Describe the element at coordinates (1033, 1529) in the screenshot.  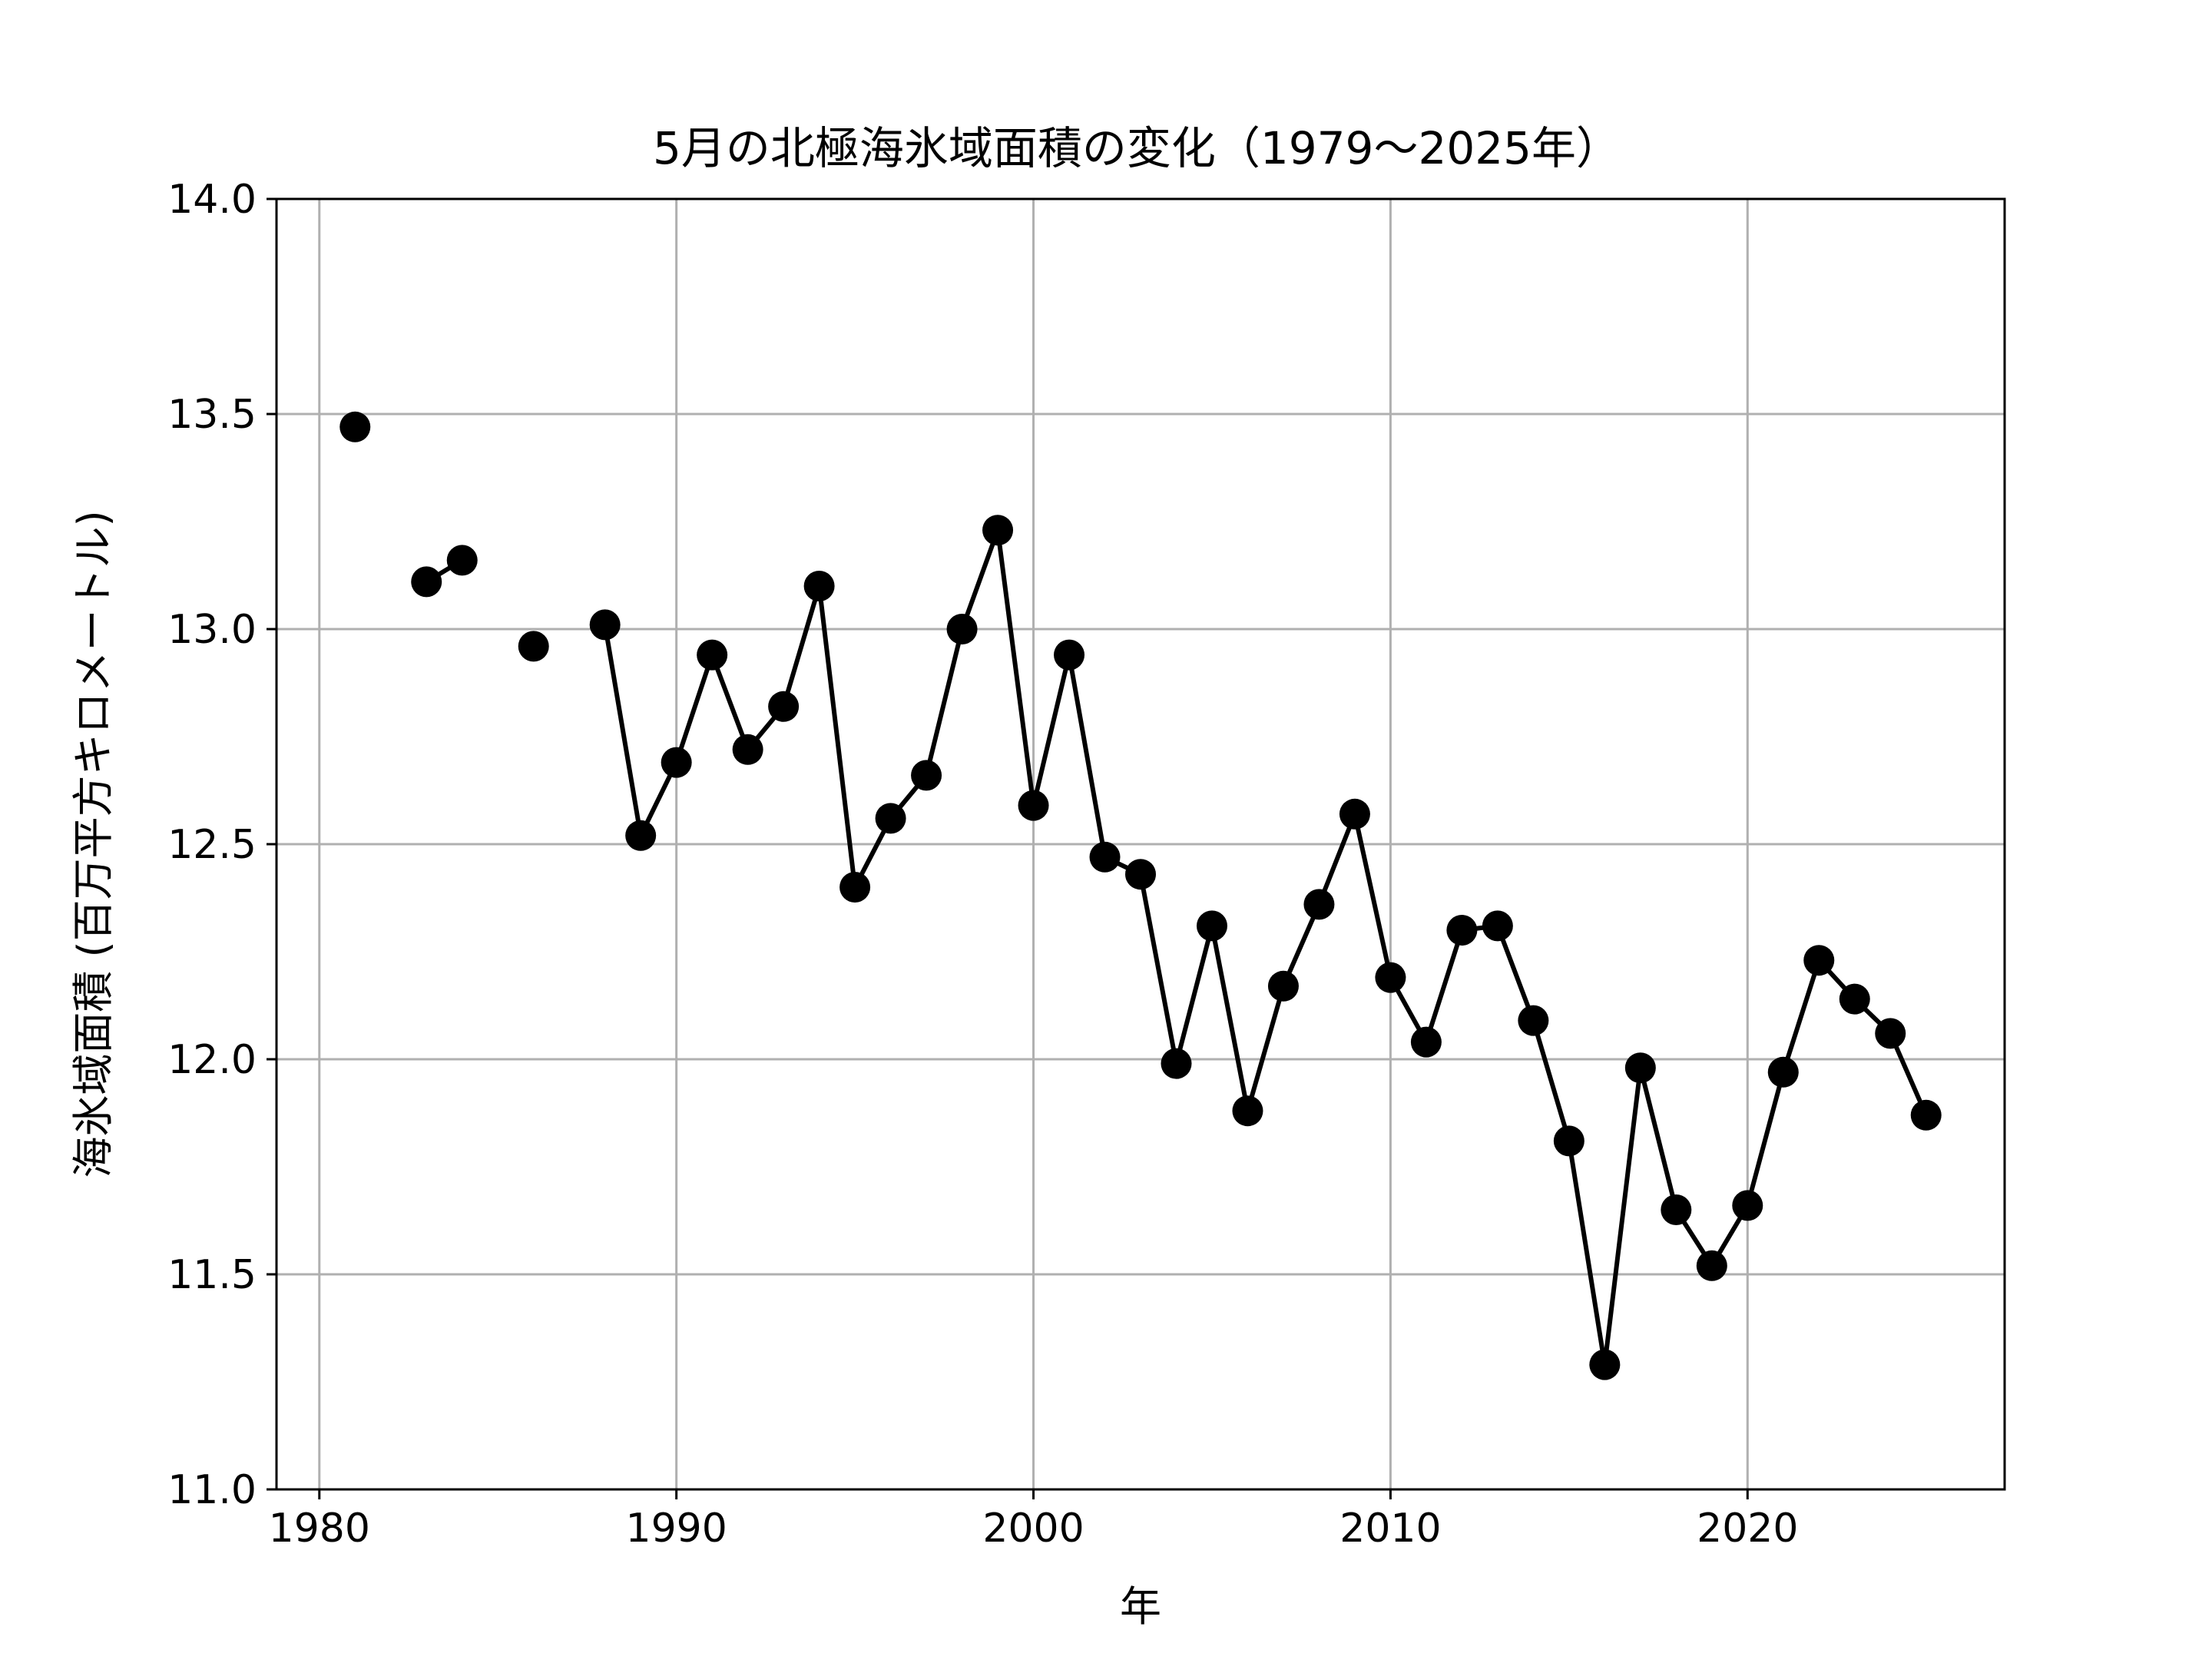
I see `x-tick-label: 2000` at that location.